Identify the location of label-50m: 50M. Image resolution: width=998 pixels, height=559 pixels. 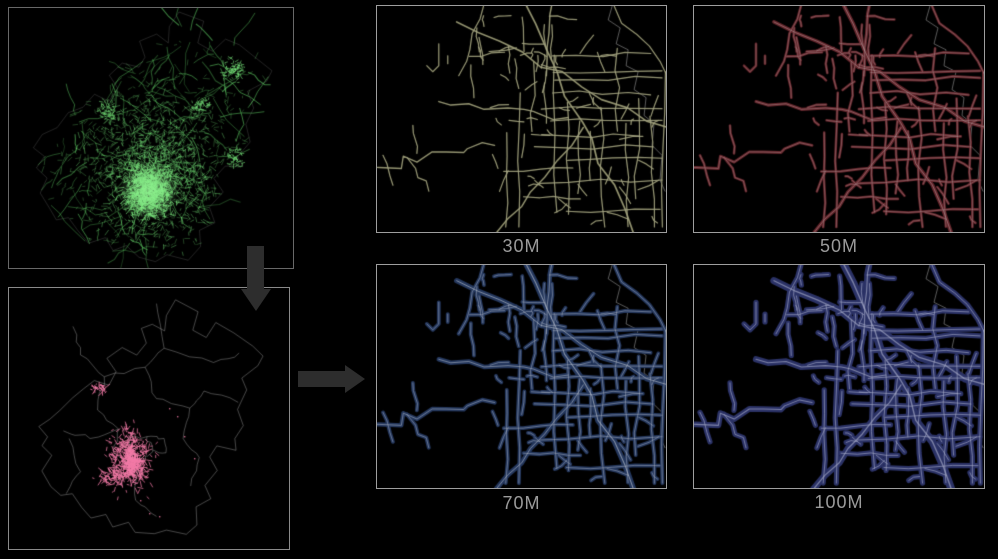
(838, 246).